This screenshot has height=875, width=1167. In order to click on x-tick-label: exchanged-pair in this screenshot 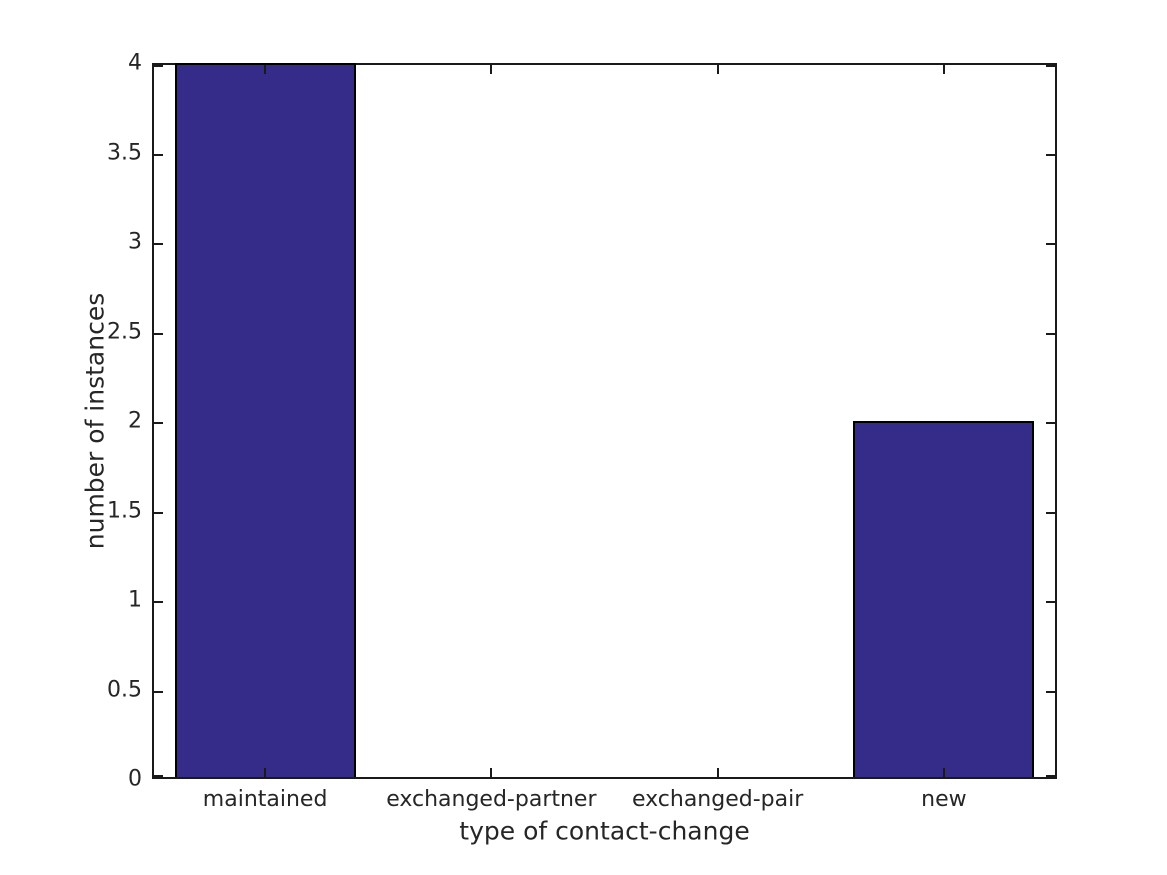, I will do `click(717, 799)`.